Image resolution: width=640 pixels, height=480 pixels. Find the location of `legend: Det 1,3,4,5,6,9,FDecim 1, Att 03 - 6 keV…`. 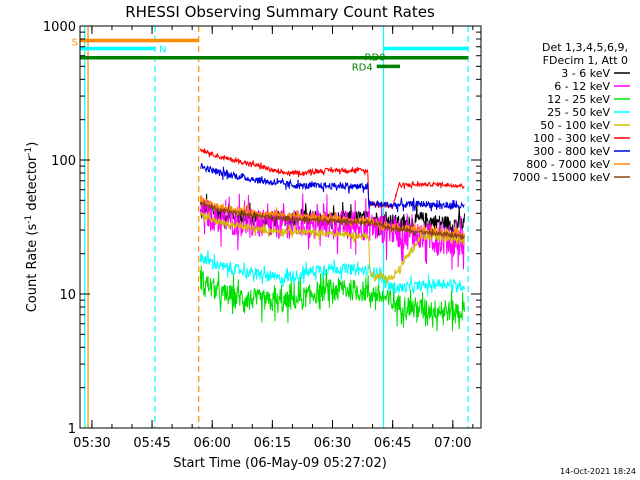

legend: Det 1,3,4,5,6,9,FDecim 1, Att 03 - 6 keV… is located at coordinates (571, 112).